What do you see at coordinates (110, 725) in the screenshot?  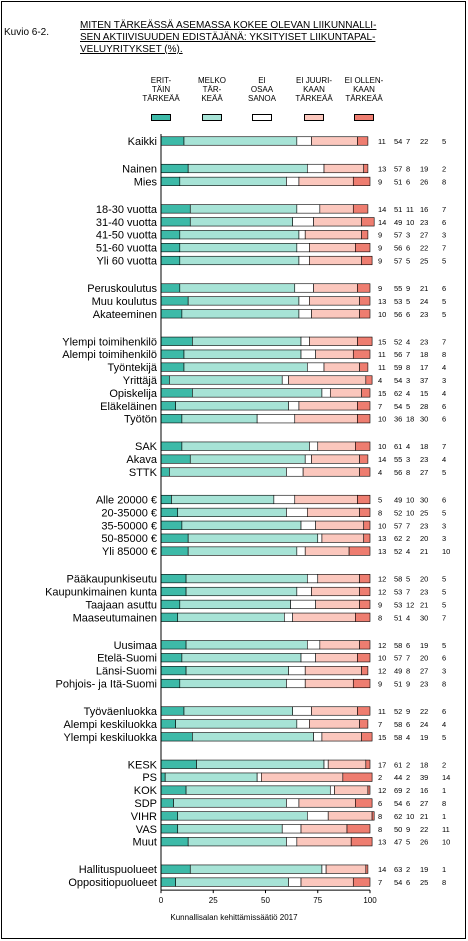 I see `category-label: Alempi keskiluokka` at bounding box center [110, 725].